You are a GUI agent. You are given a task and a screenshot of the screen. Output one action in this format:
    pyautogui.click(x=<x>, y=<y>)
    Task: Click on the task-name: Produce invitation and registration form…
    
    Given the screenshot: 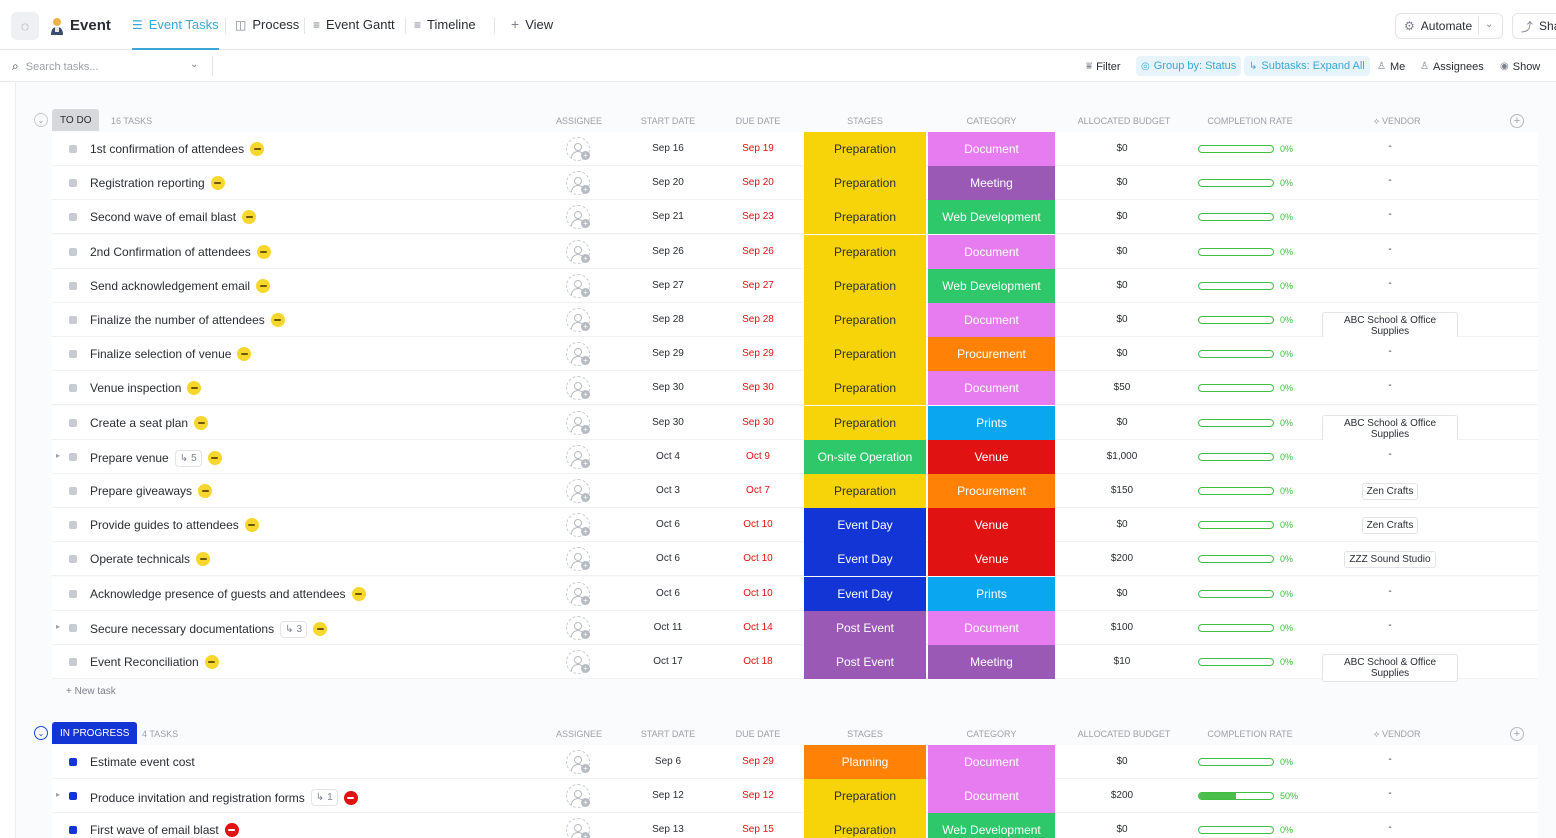 What is the action you would take?
    pyautogui.click(x=224, y=798)
    